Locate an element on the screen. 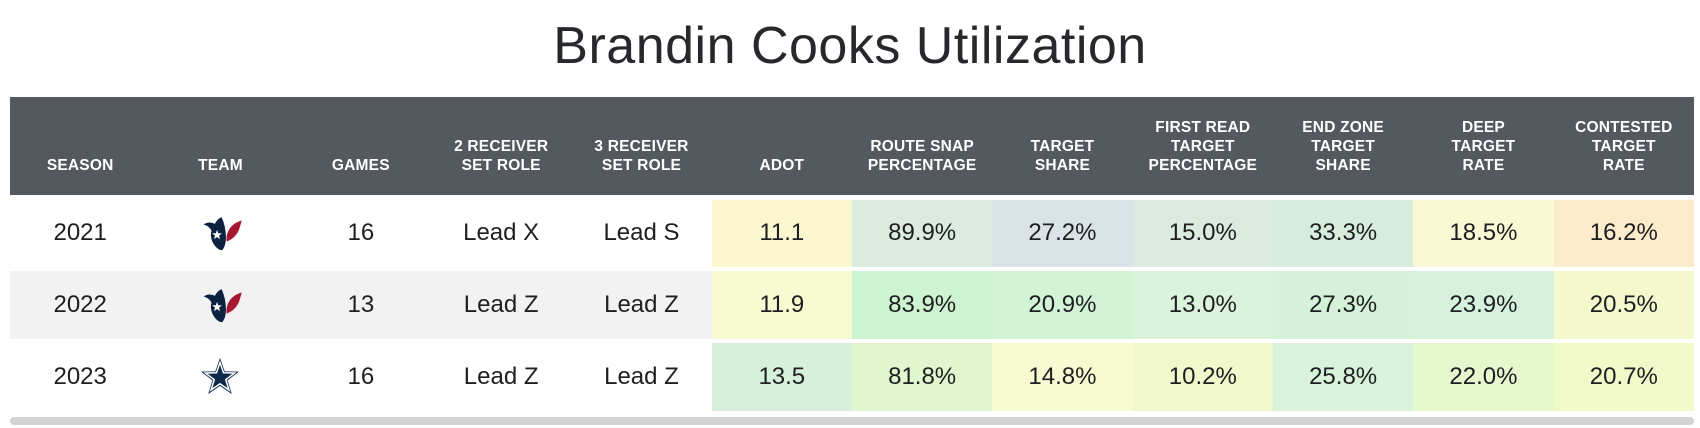 The image size is (1700, 428). contested-target-rate-cell: 20.7% is located at coordinates (1623, 378).